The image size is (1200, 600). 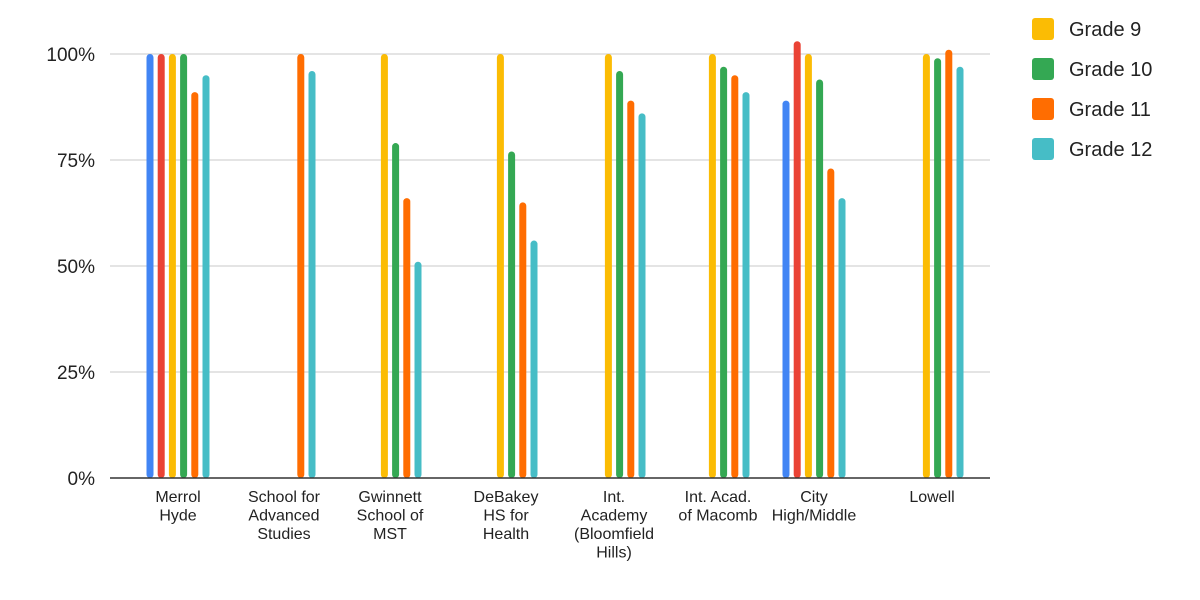 What do you see at coordinates (70, 55) in the screenshot?
I see `y-tick-label: 100%` at bounding box center [70, 55].